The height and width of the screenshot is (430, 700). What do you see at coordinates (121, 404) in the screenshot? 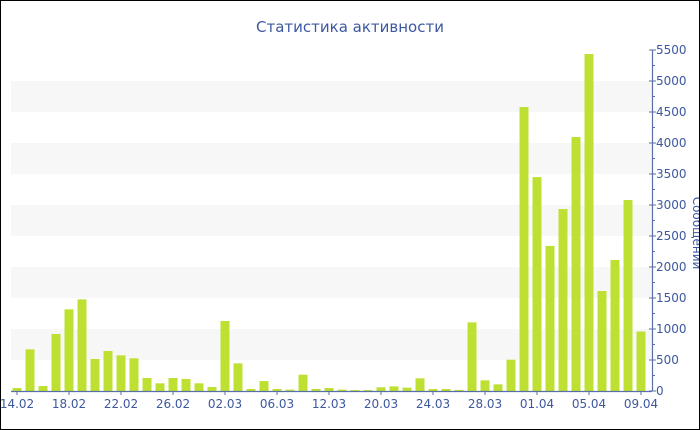
I see `x-tick-label: 22.02` at bounding box center [121, 404].